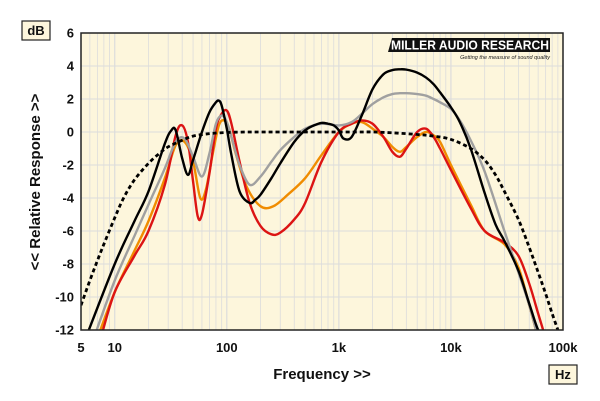 The height and width of the screenshot is (401, 600). I want to click on x-tick-label: 100, so click(227, 347).